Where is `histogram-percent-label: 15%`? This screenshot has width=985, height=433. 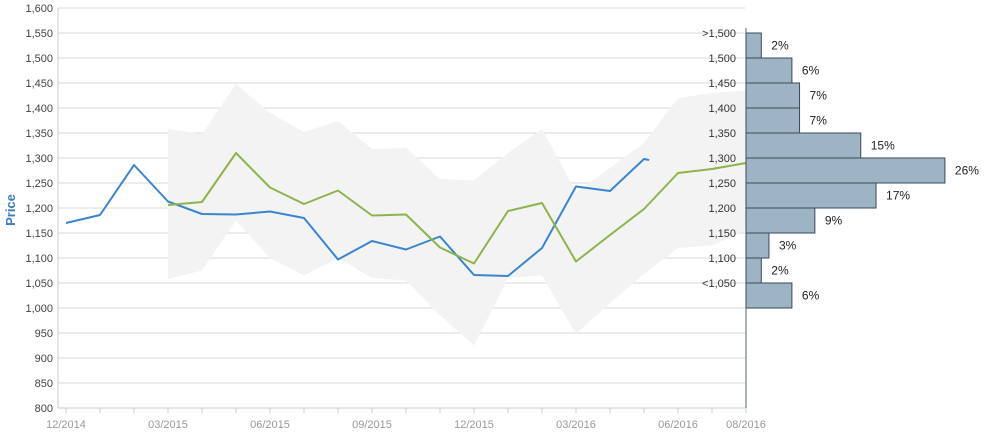
histogram-percent-label: 15% is located at coordinates (883, 146).